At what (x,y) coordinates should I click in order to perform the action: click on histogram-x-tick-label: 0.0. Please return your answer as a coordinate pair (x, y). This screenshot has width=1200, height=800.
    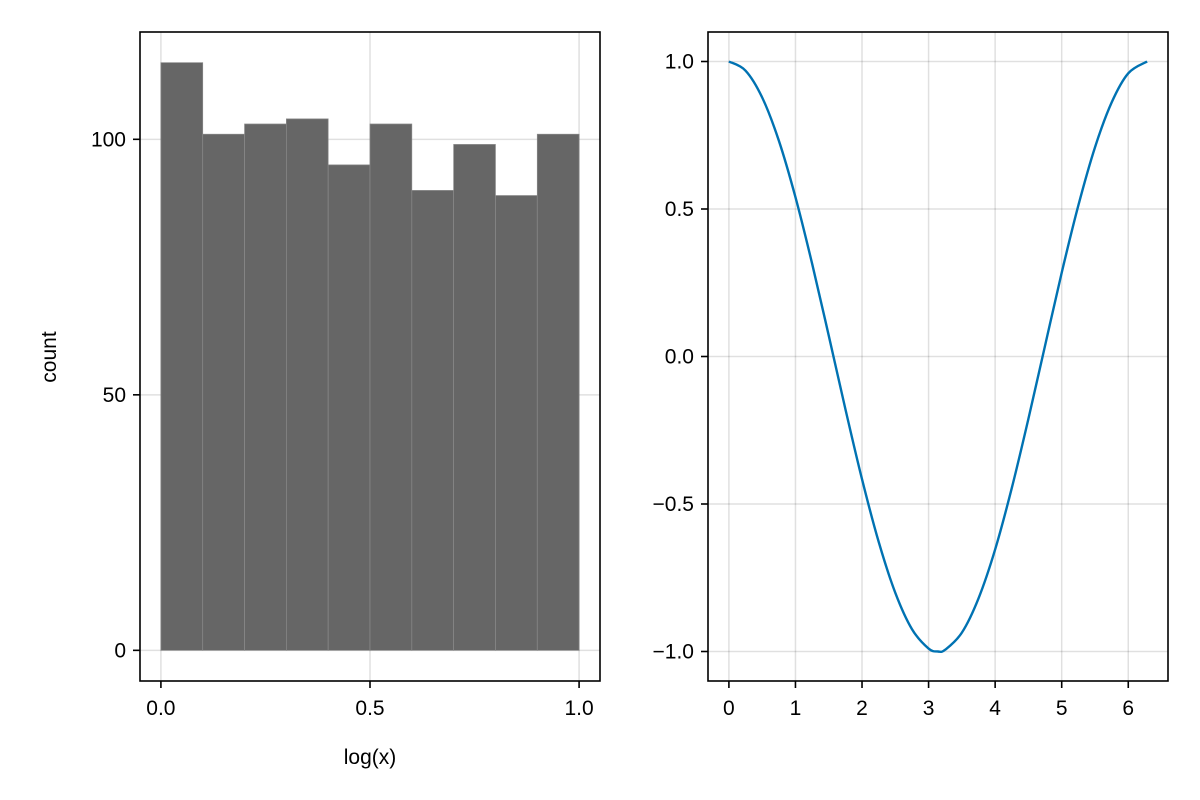
    Looking at the image, I should click on (160, 708).